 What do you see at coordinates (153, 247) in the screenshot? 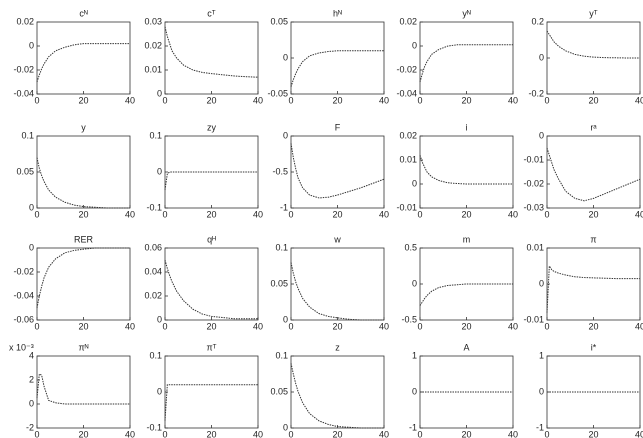
I see `y-tick-label: 0.06` at bounding box center [153, 247].